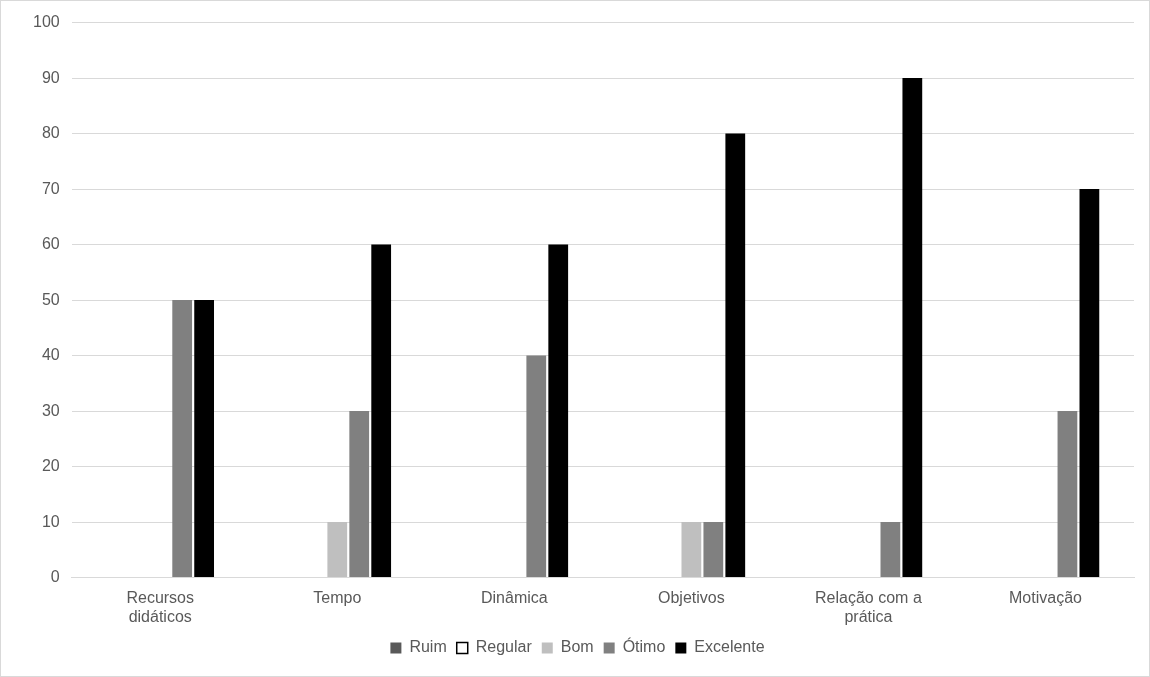 This screenshot has height=677, width=1150. Describe the element at coordinates (337, 597) in the screenshot. I see `x-tick-label: Tempo` at that location.